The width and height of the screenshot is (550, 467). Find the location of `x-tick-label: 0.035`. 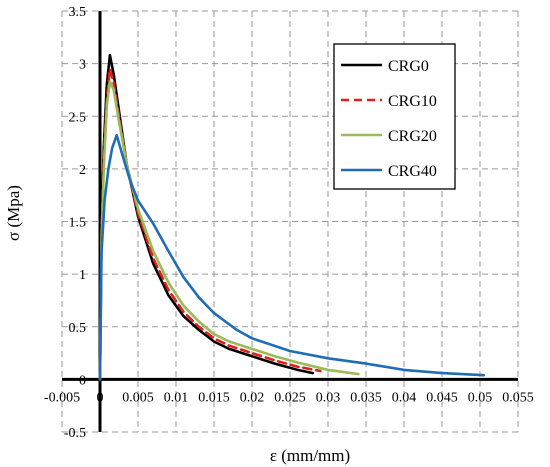

x-tick-label: 0.035 is located at coordinates (366, 397).